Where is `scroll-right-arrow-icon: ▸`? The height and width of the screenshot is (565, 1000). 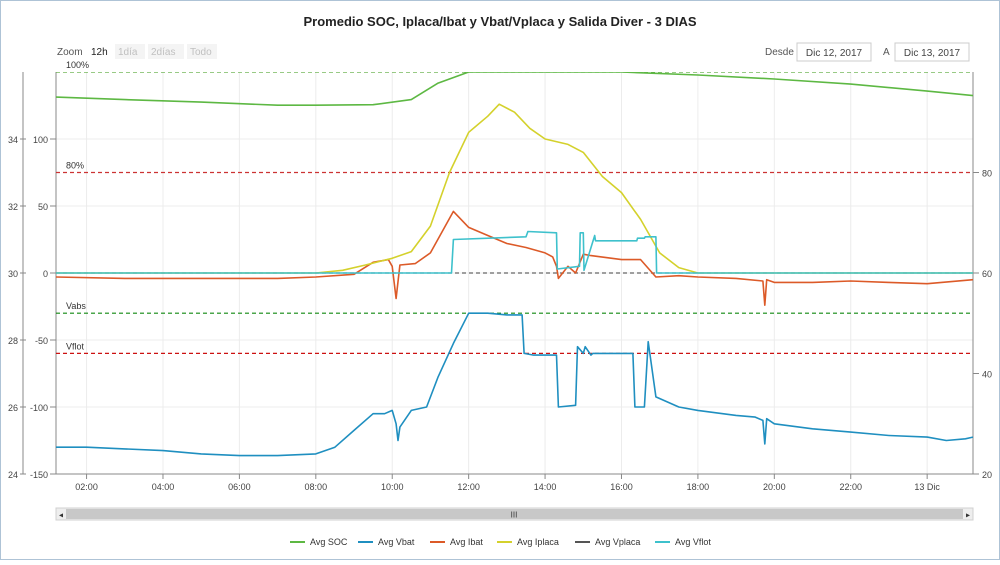 scroll-right-arrow-icon: ▸ is located at coordinates (968, 515).